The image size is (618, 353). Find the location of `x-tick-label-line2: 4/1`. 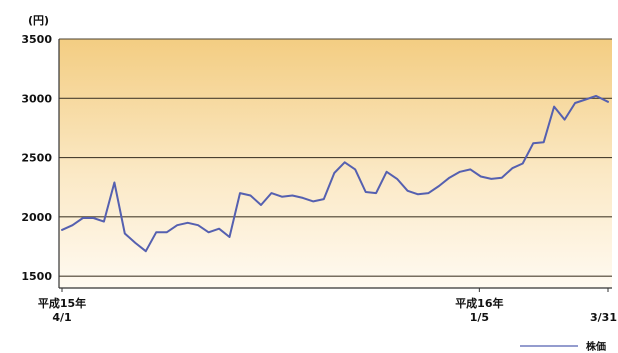

x-tick-label-line2: 4/1 is located at coordinates (61, 317).